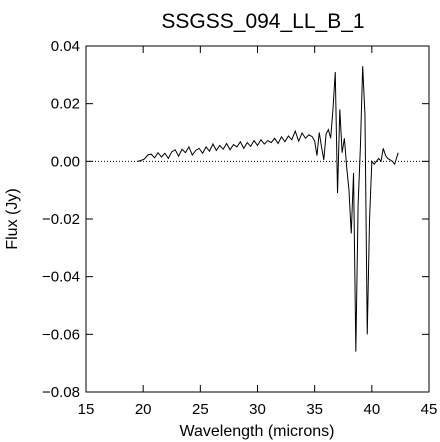  What do you see at coordinates (65, 46) in the screenshot?
I see `y-tick-label: 0.04` at bounding box center [65, 46].